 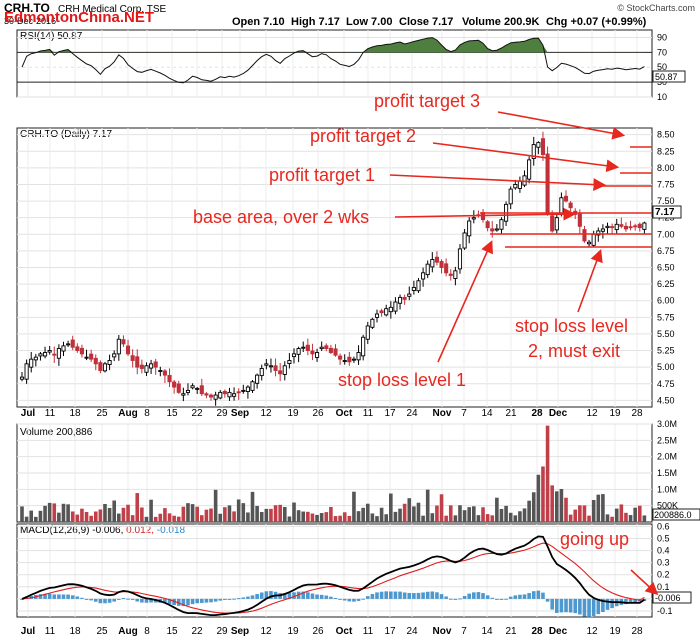 I want to click on volume-value-tag: 200886.0, so click(x=673, y=515).